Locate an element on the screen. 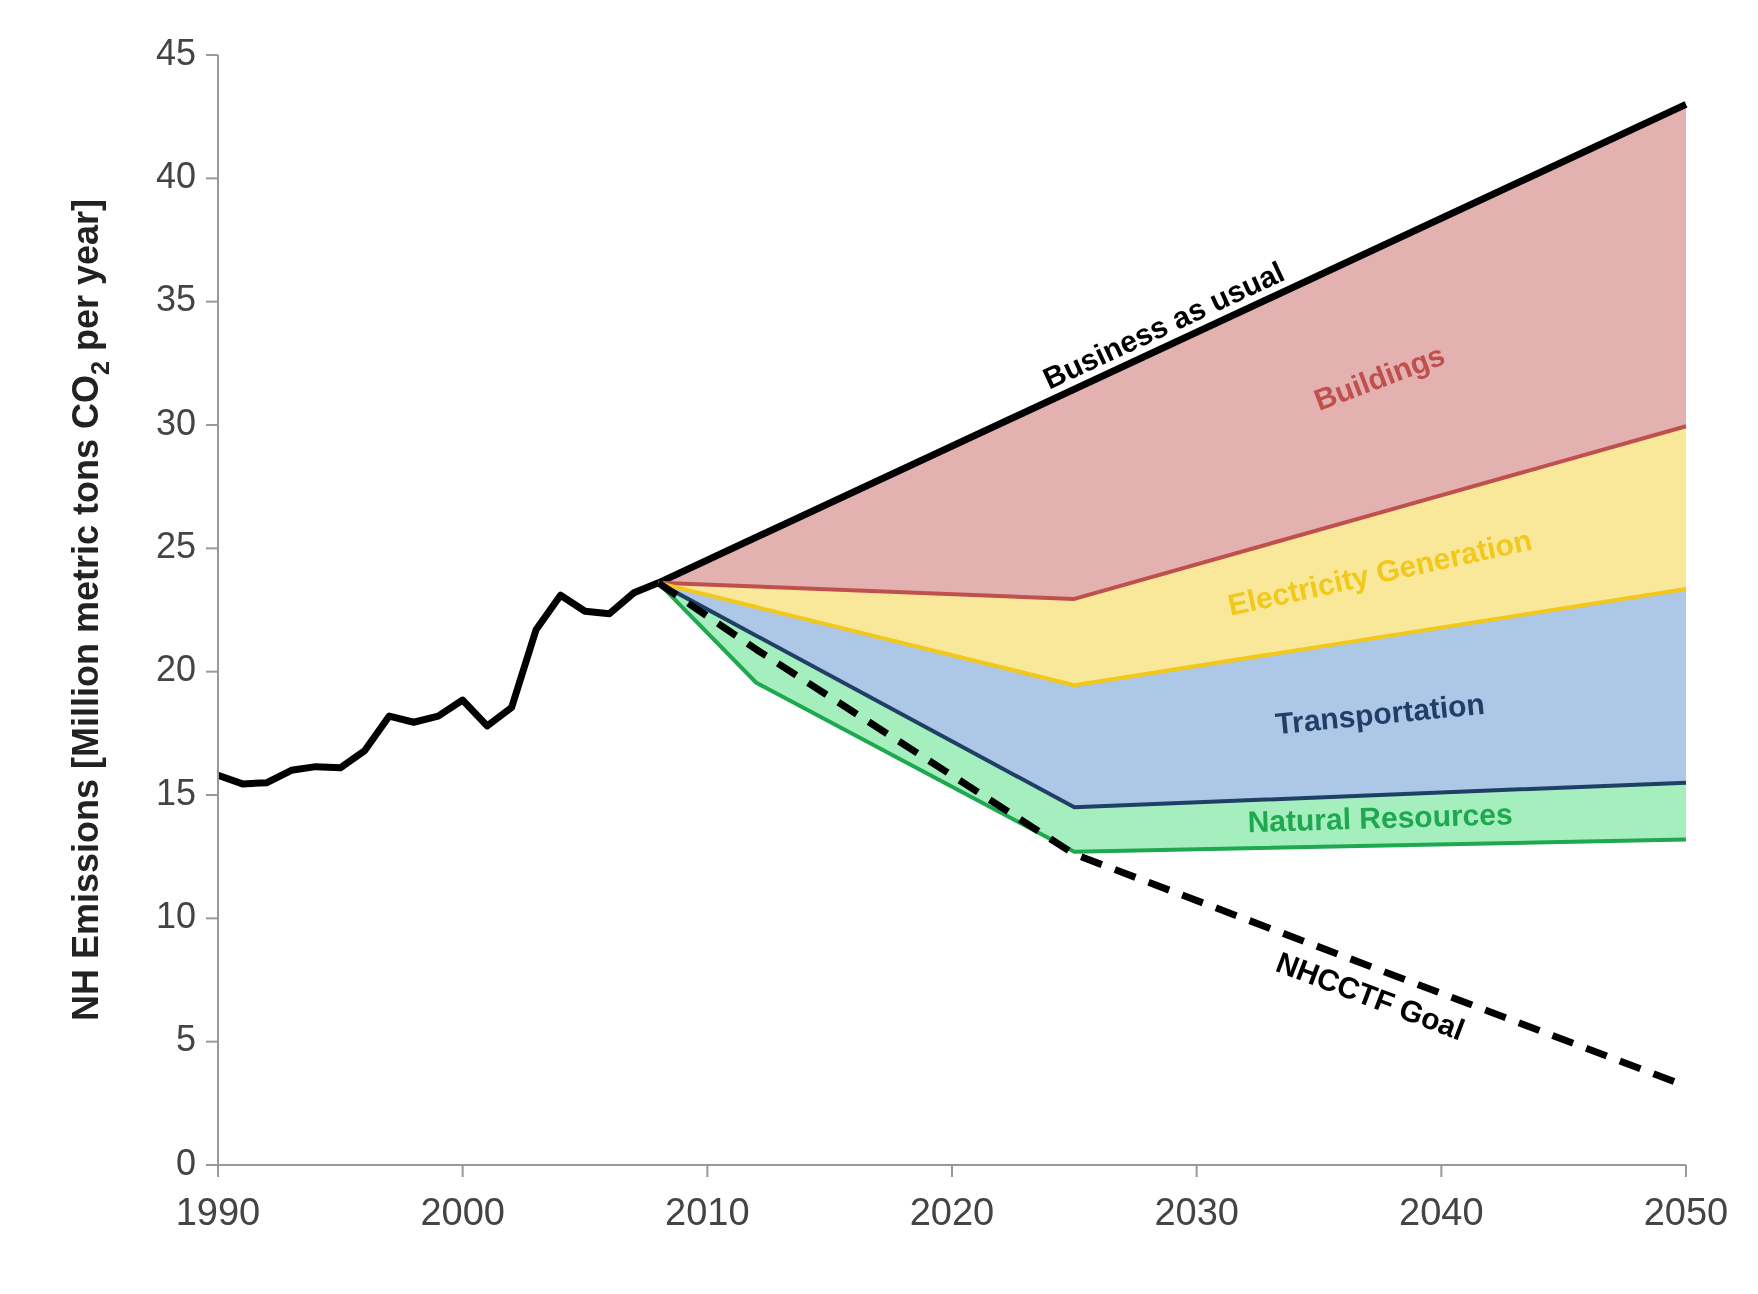 Image resolution: width=1758 pixels, height=1294 pixels. series-label: Natural Resources is located at coordinates (1380, 818).